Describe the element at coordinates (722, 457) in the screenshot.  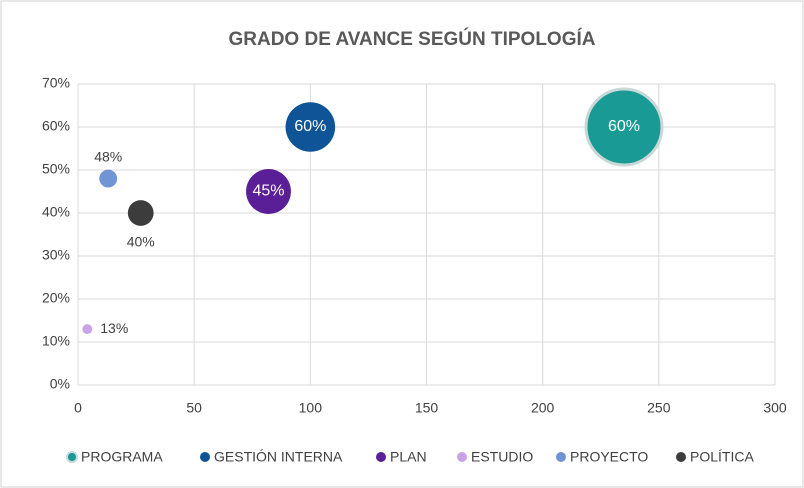
I see `legend-label: POLÍTICA` at that location.